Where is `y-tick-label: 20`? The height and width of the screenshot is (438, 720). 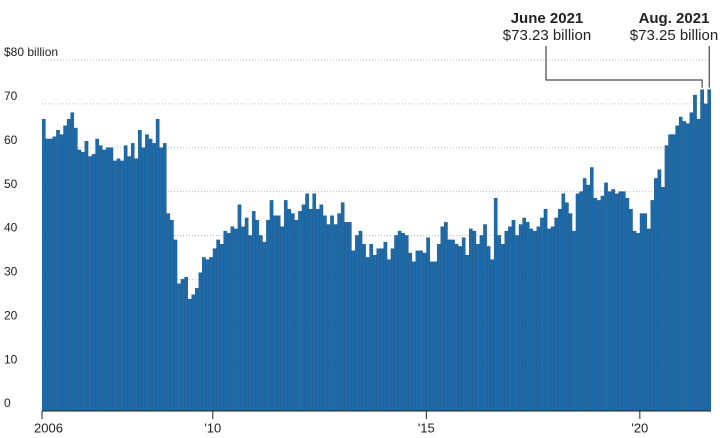
y-tick-label: 20 is located at coordinates (11, 315).